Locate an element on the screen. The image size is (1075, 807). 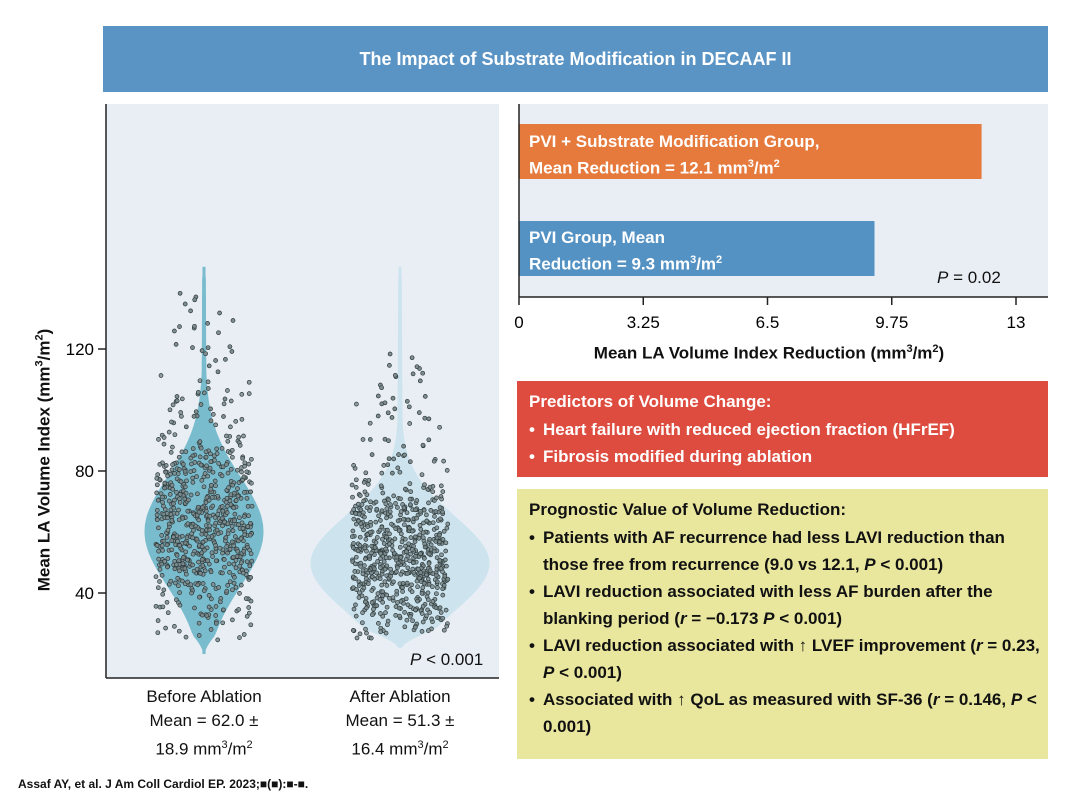
bar-x-axis-label: Mean LA Volume Index Reduction (mm3/m2) is located at coordinates (769, 353).